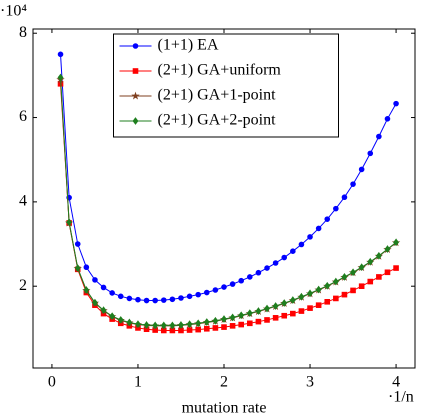 The image size is (427, 419). What do you see at coordinates (396, 382) in the screenshot?
I see `x-tick-label: 4` at bounding box center [396, 382].